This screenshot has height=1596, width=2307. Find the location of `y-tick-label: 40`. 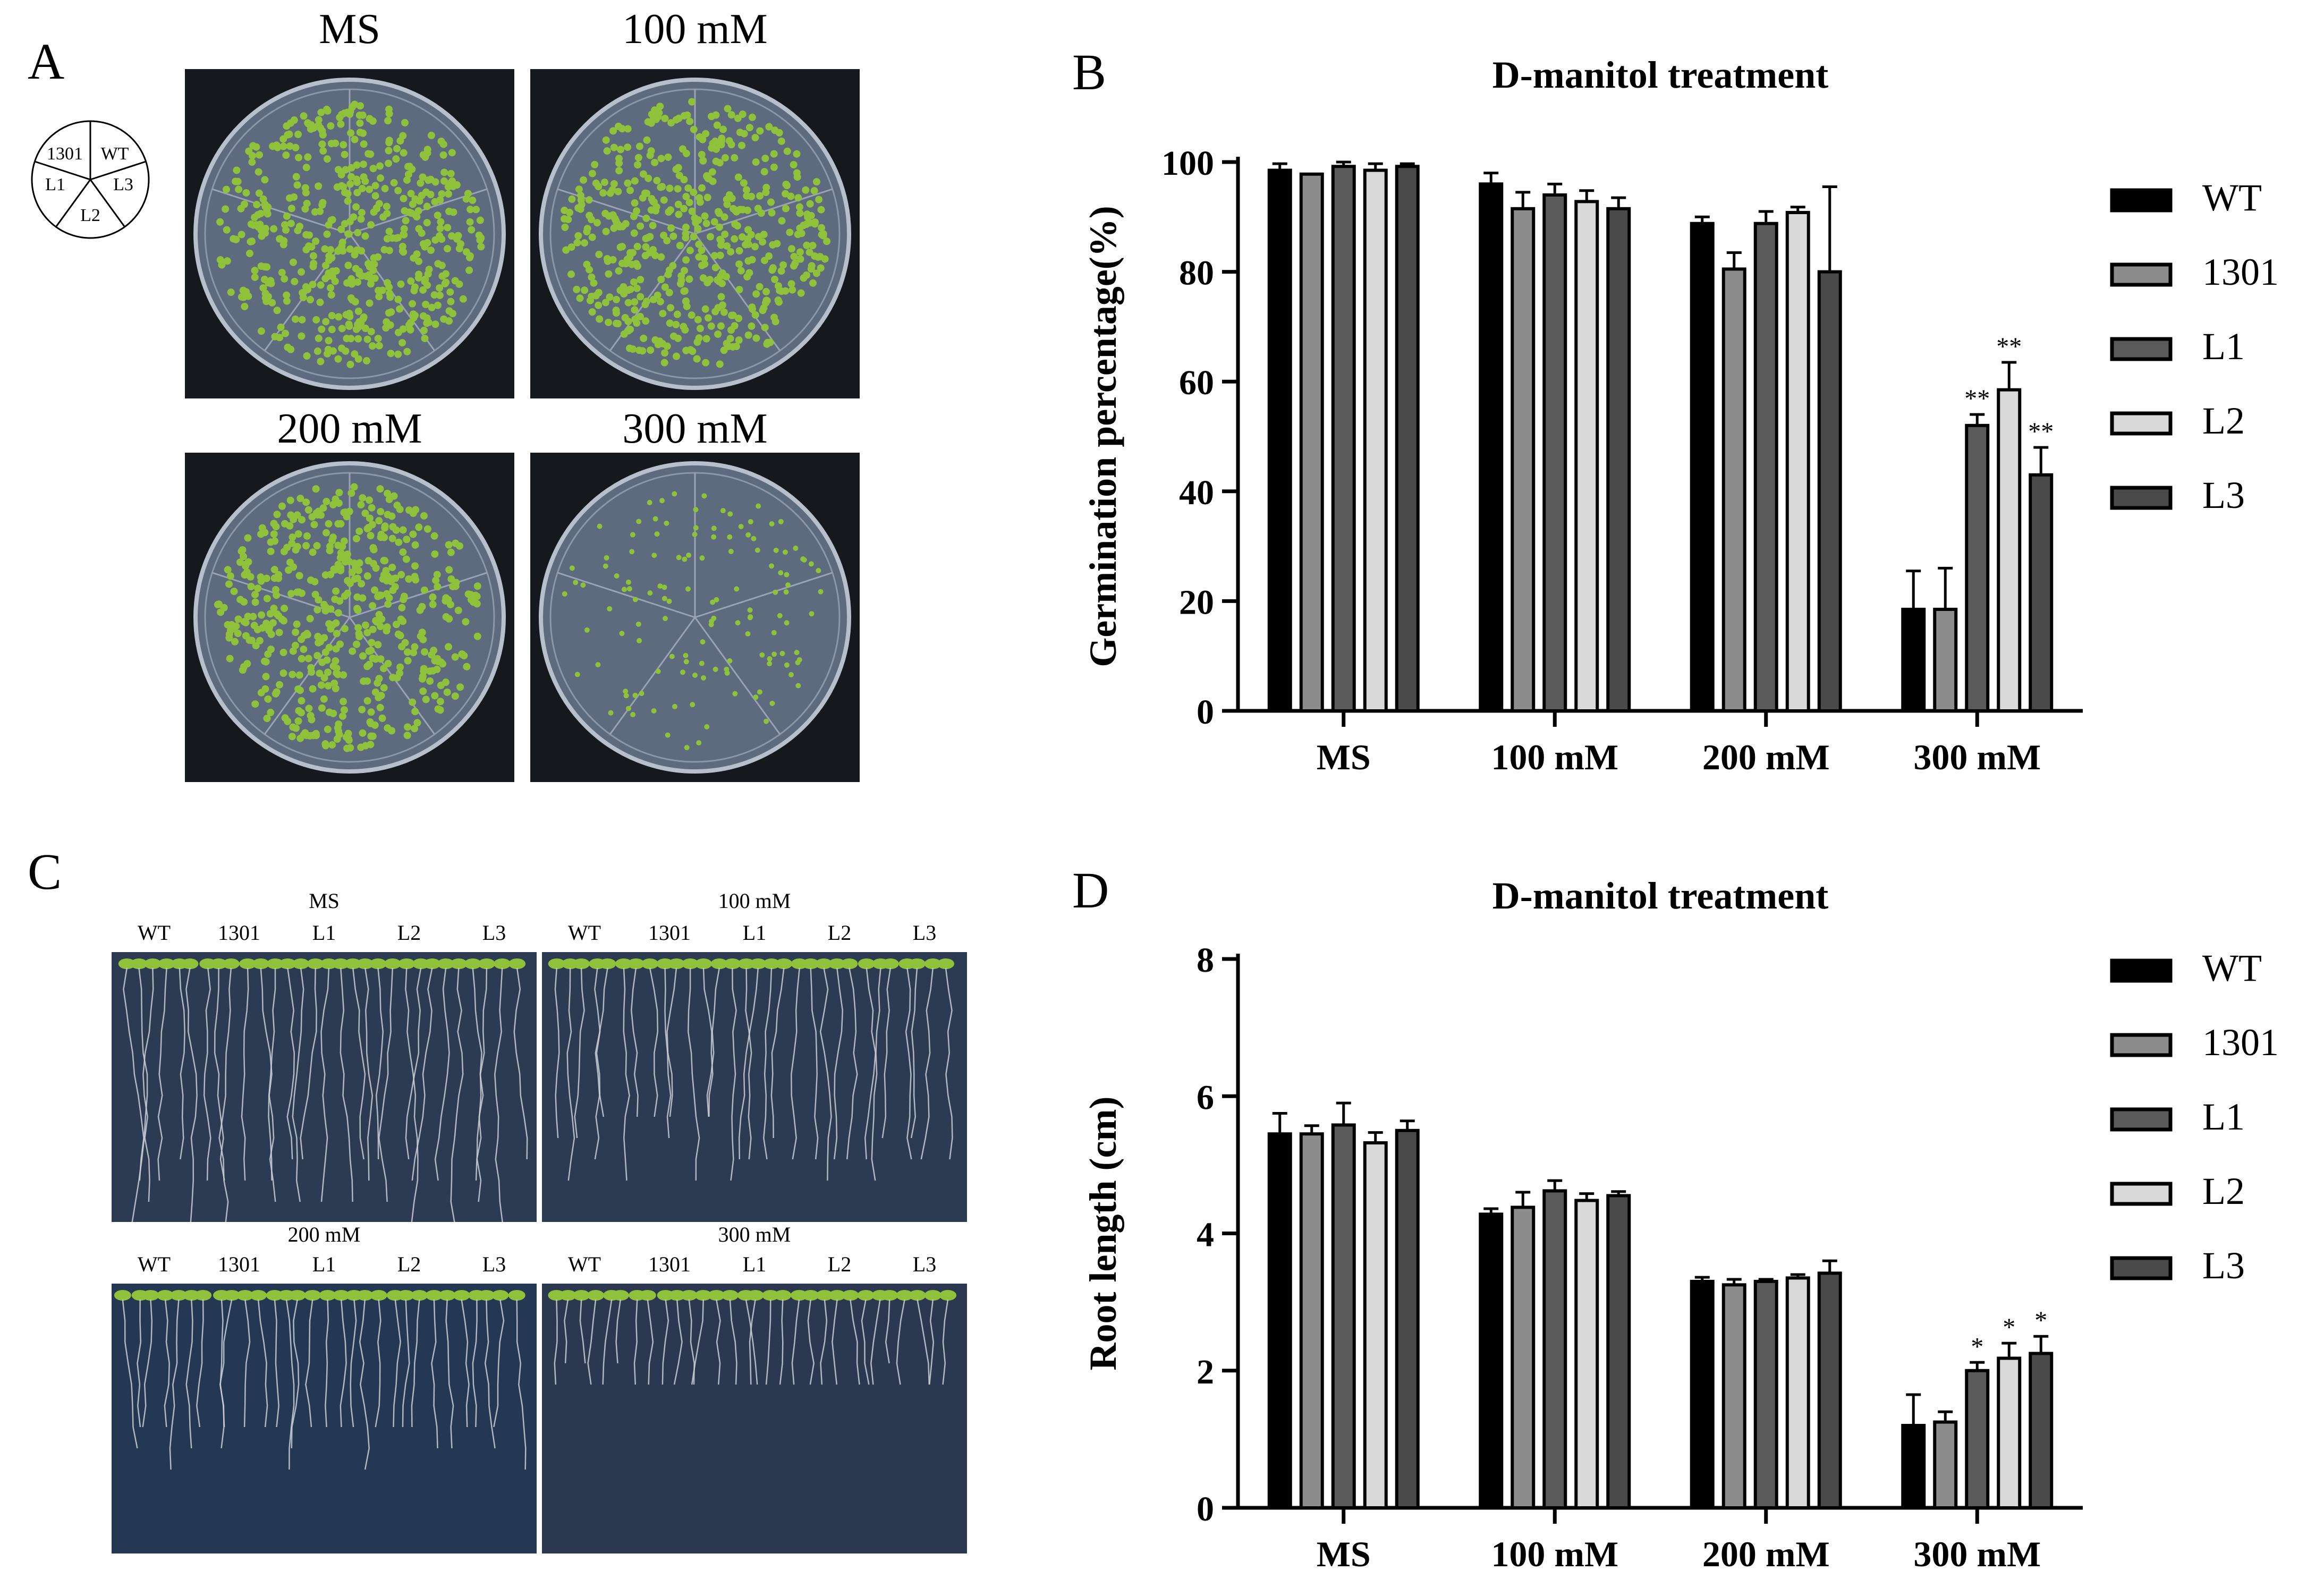

y-tick-label: 40 is located at coordinates (1196, 492).